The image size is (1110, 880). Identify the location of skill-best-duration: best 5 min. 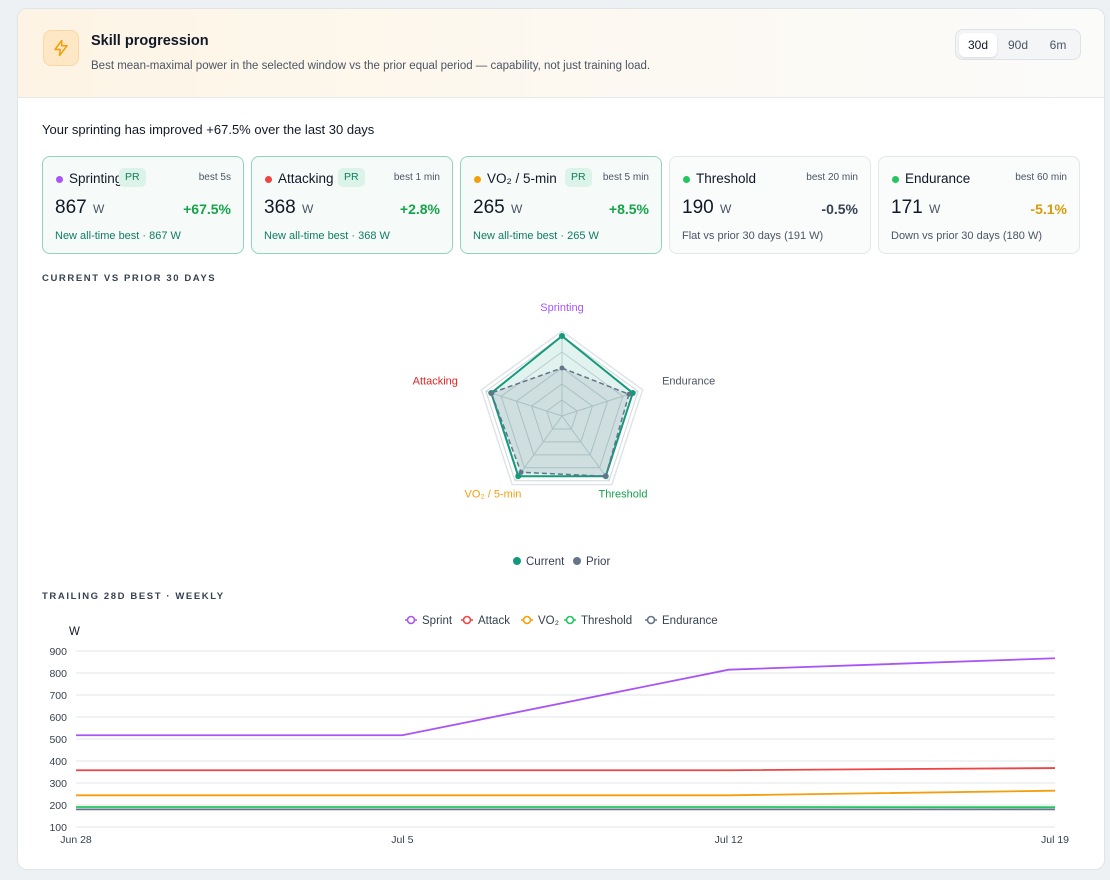
(625, 177).